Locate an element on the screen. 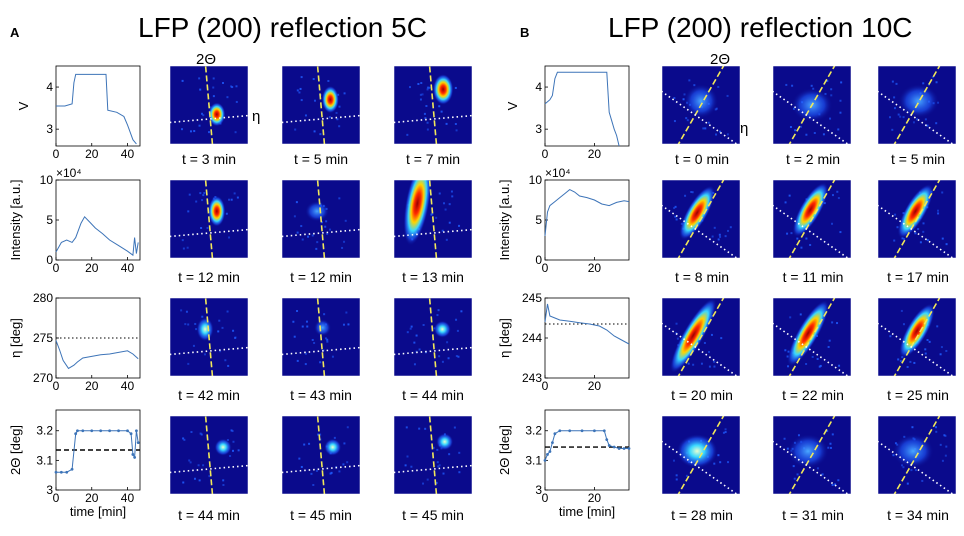 This screenshot has width=964, height=536. plot-frame is located at coordinates (587, 338).